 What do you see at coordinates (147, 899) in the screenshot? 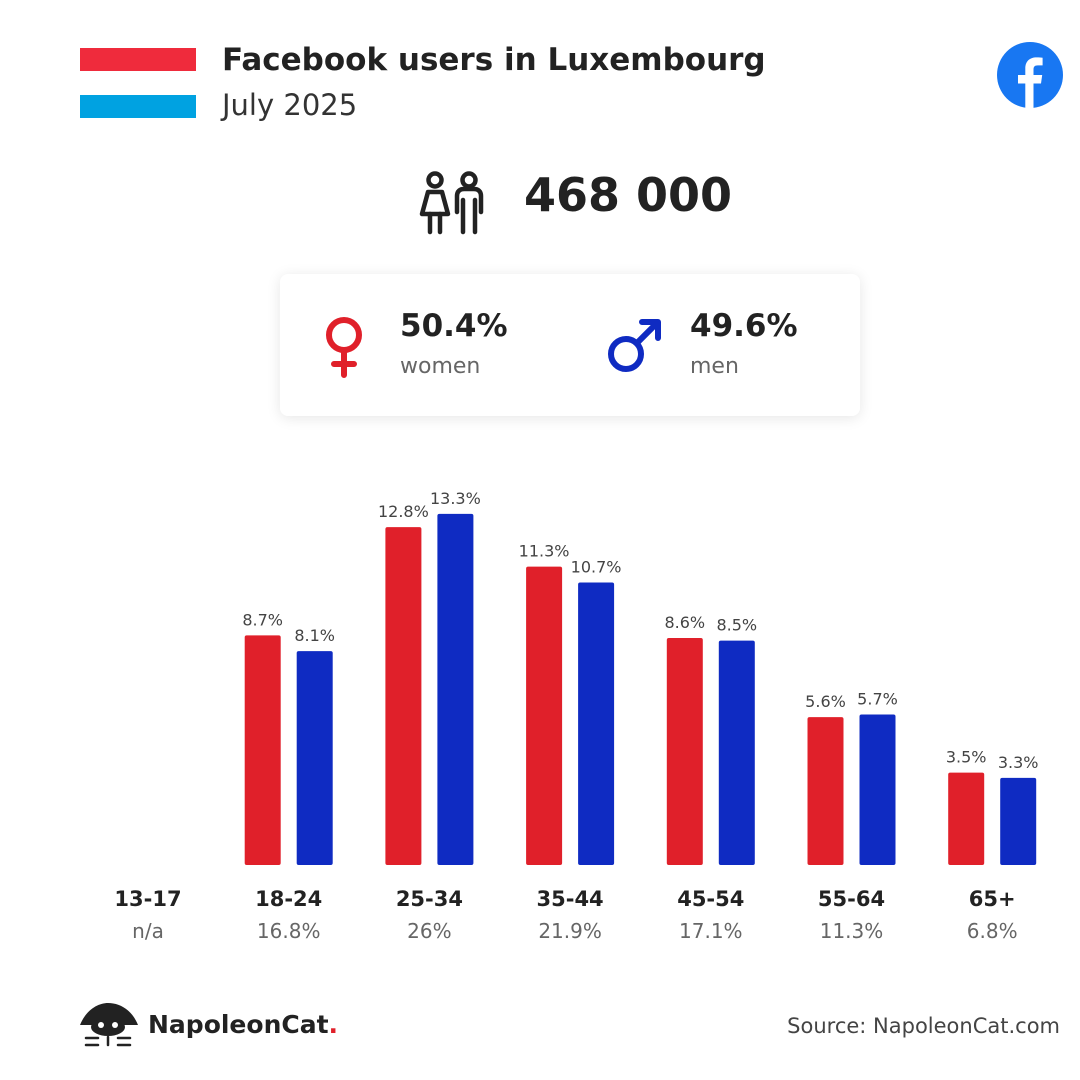
I see `age-group-label: 13-17` at bounding box center [147, 899].